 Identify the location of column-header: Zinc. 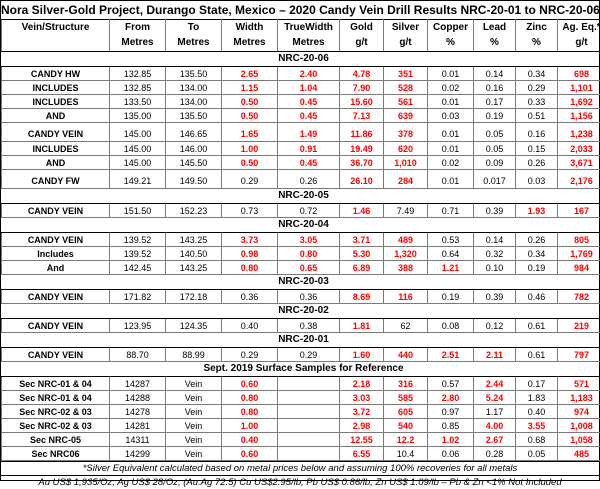
(537, 28).